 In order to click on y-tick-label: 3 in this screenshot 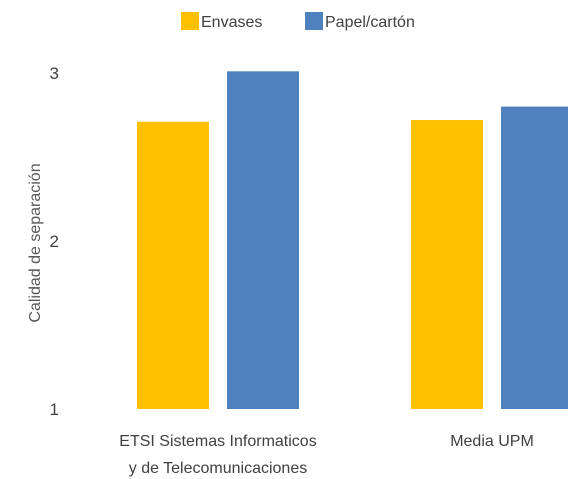, I will do `click(54, 73)`.